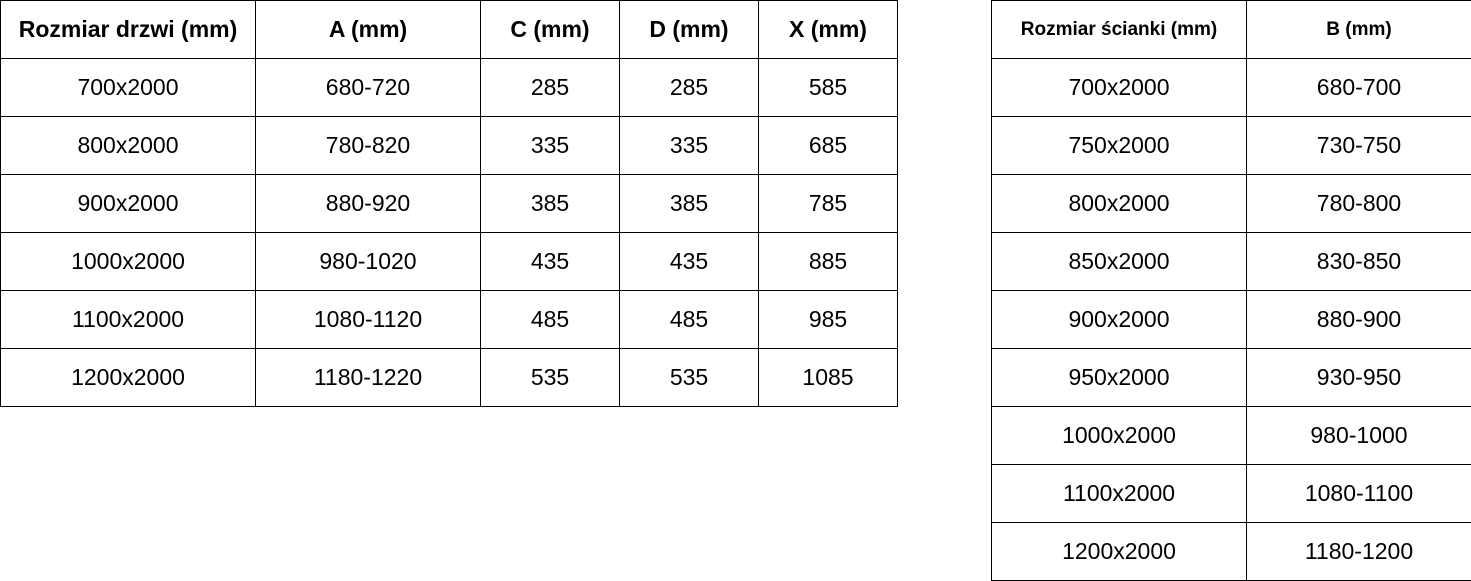  Describe the element at coordinates (368, 145) in the screenshot. I see `table-cell: 780-820` at that location.